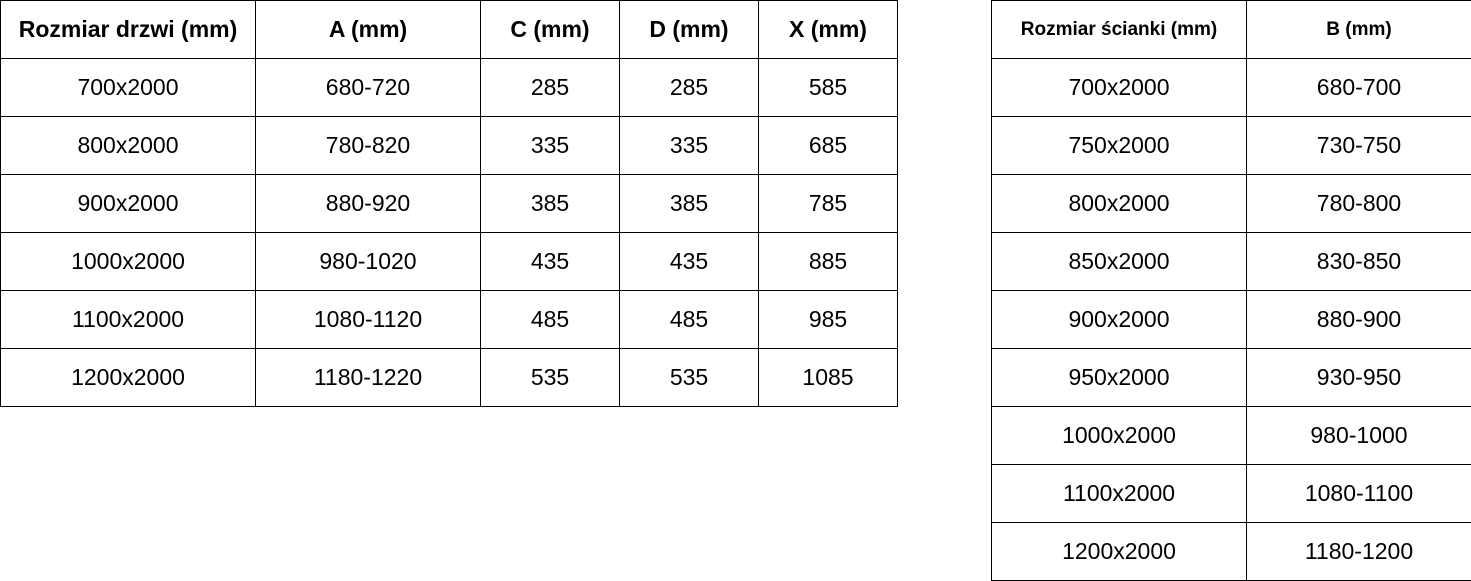  Describe the element at coordinates (368, 145) in the screenshot. I see `table-cell: 780-820` at that location.